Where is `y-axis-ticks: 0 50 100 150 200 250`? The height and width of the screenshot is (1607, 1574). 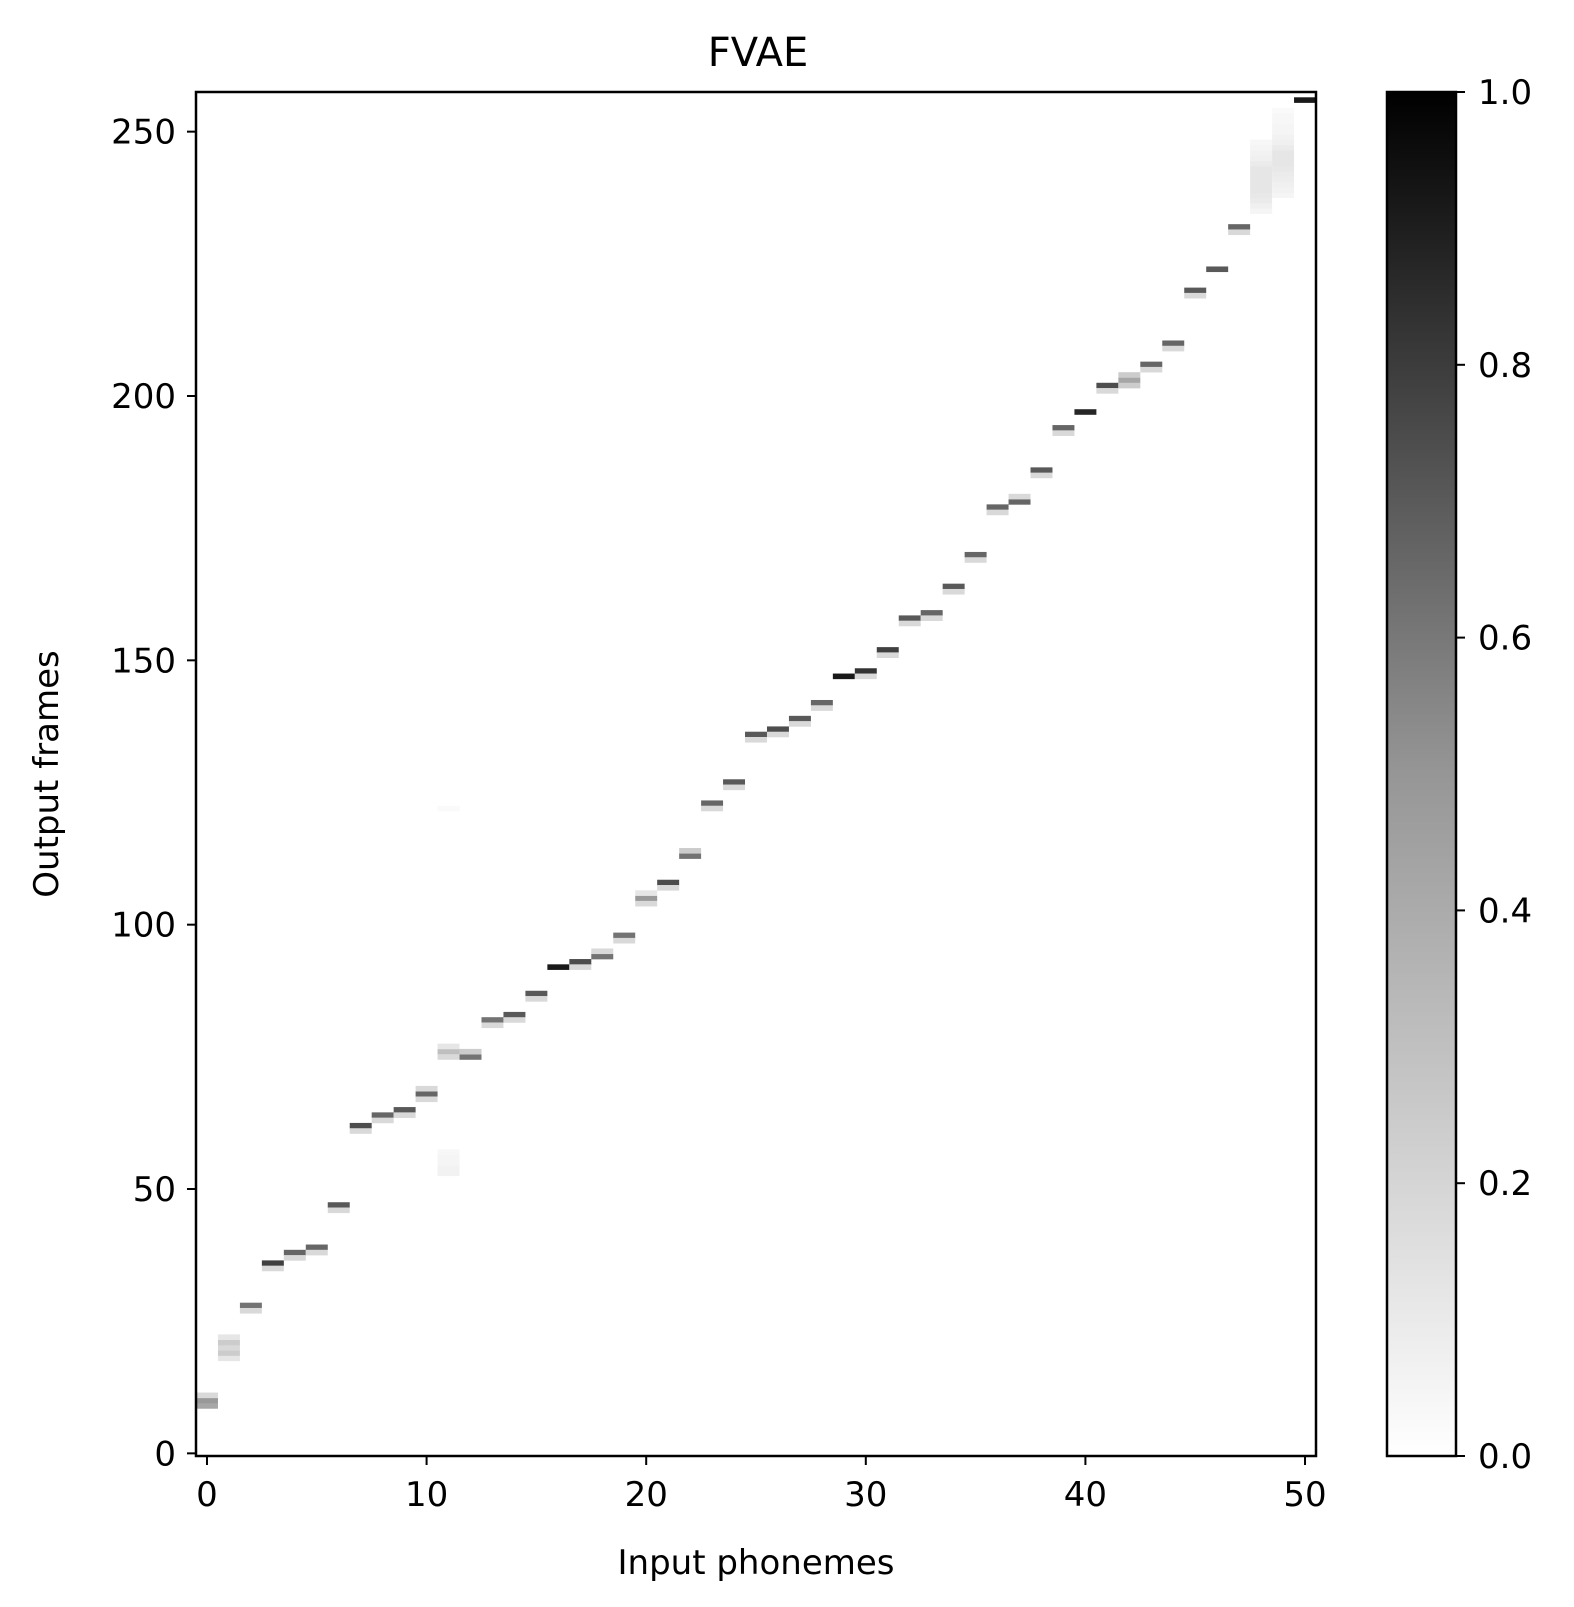
y-axis-ticks: 0 50 100 150 200 250 is located at coordinates (153, 793).